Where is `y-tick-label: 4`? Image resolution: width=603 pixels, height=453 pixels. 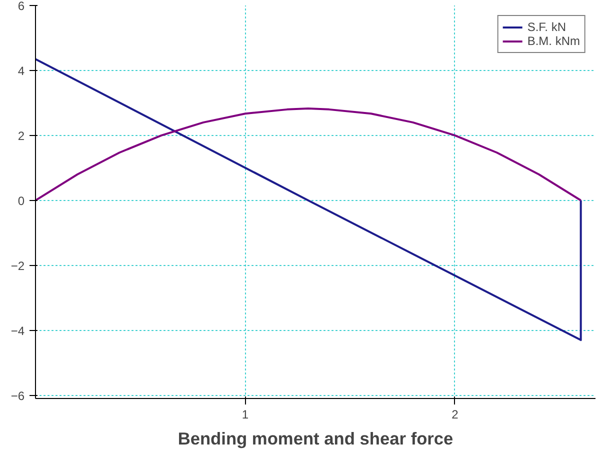
y-tick-label: 4 is located at coordinates (21, 71).